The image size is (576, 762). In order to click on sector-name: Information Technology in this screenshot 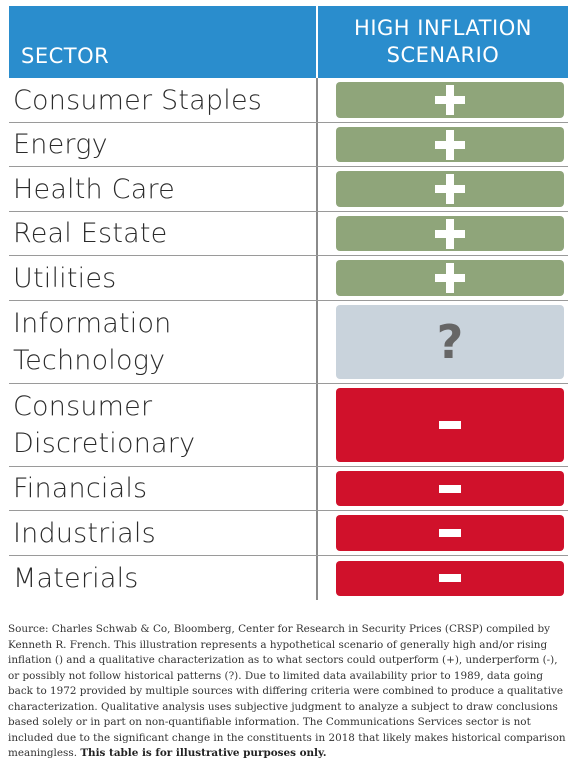, I will do `click(162, 342)`.